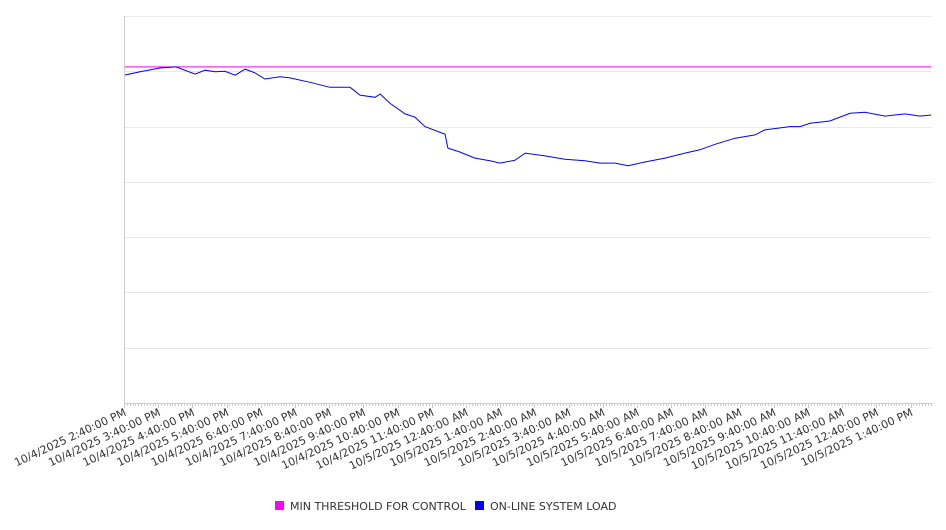 The image size is (946, 530). What do you see at coordinates (553, 506) in the screenshot?
I see `legend-label: ON-LINE SYSTEM LOAD` at bounding box center [553, 506].